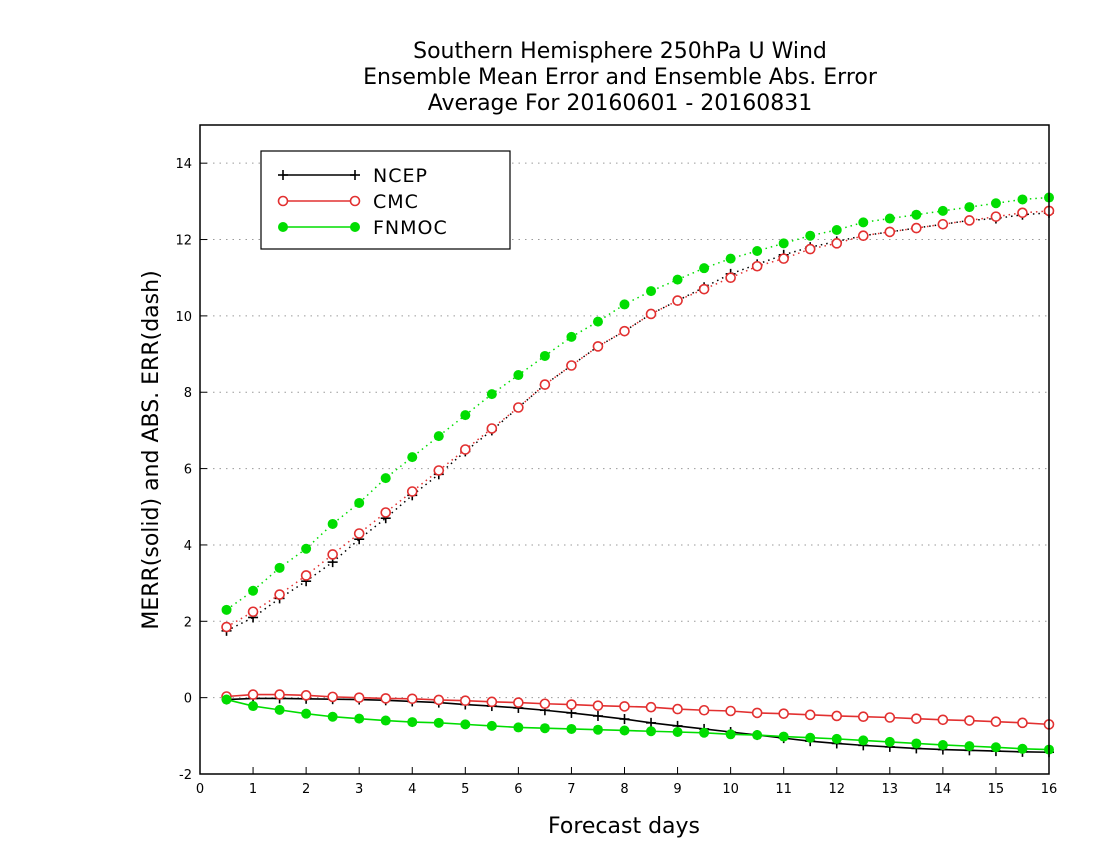 Image resolution: width=1100 pixels, height=850 pixels. What do you see at coordinates (283, 227) in the screenshot?
I see `legend-marker-start-fnmoc` at bounding box center [283, 227].